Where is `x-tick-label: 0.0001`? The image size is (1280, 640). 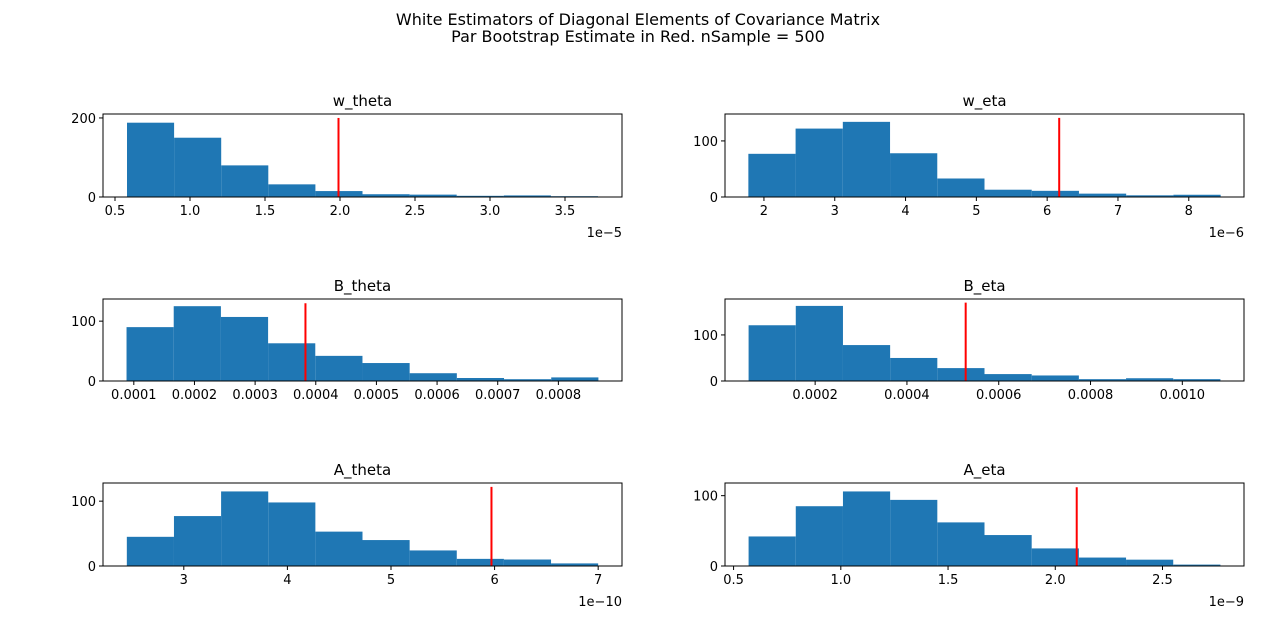 x-tick-label: 0.0001 is located at coordinates (134, 395).